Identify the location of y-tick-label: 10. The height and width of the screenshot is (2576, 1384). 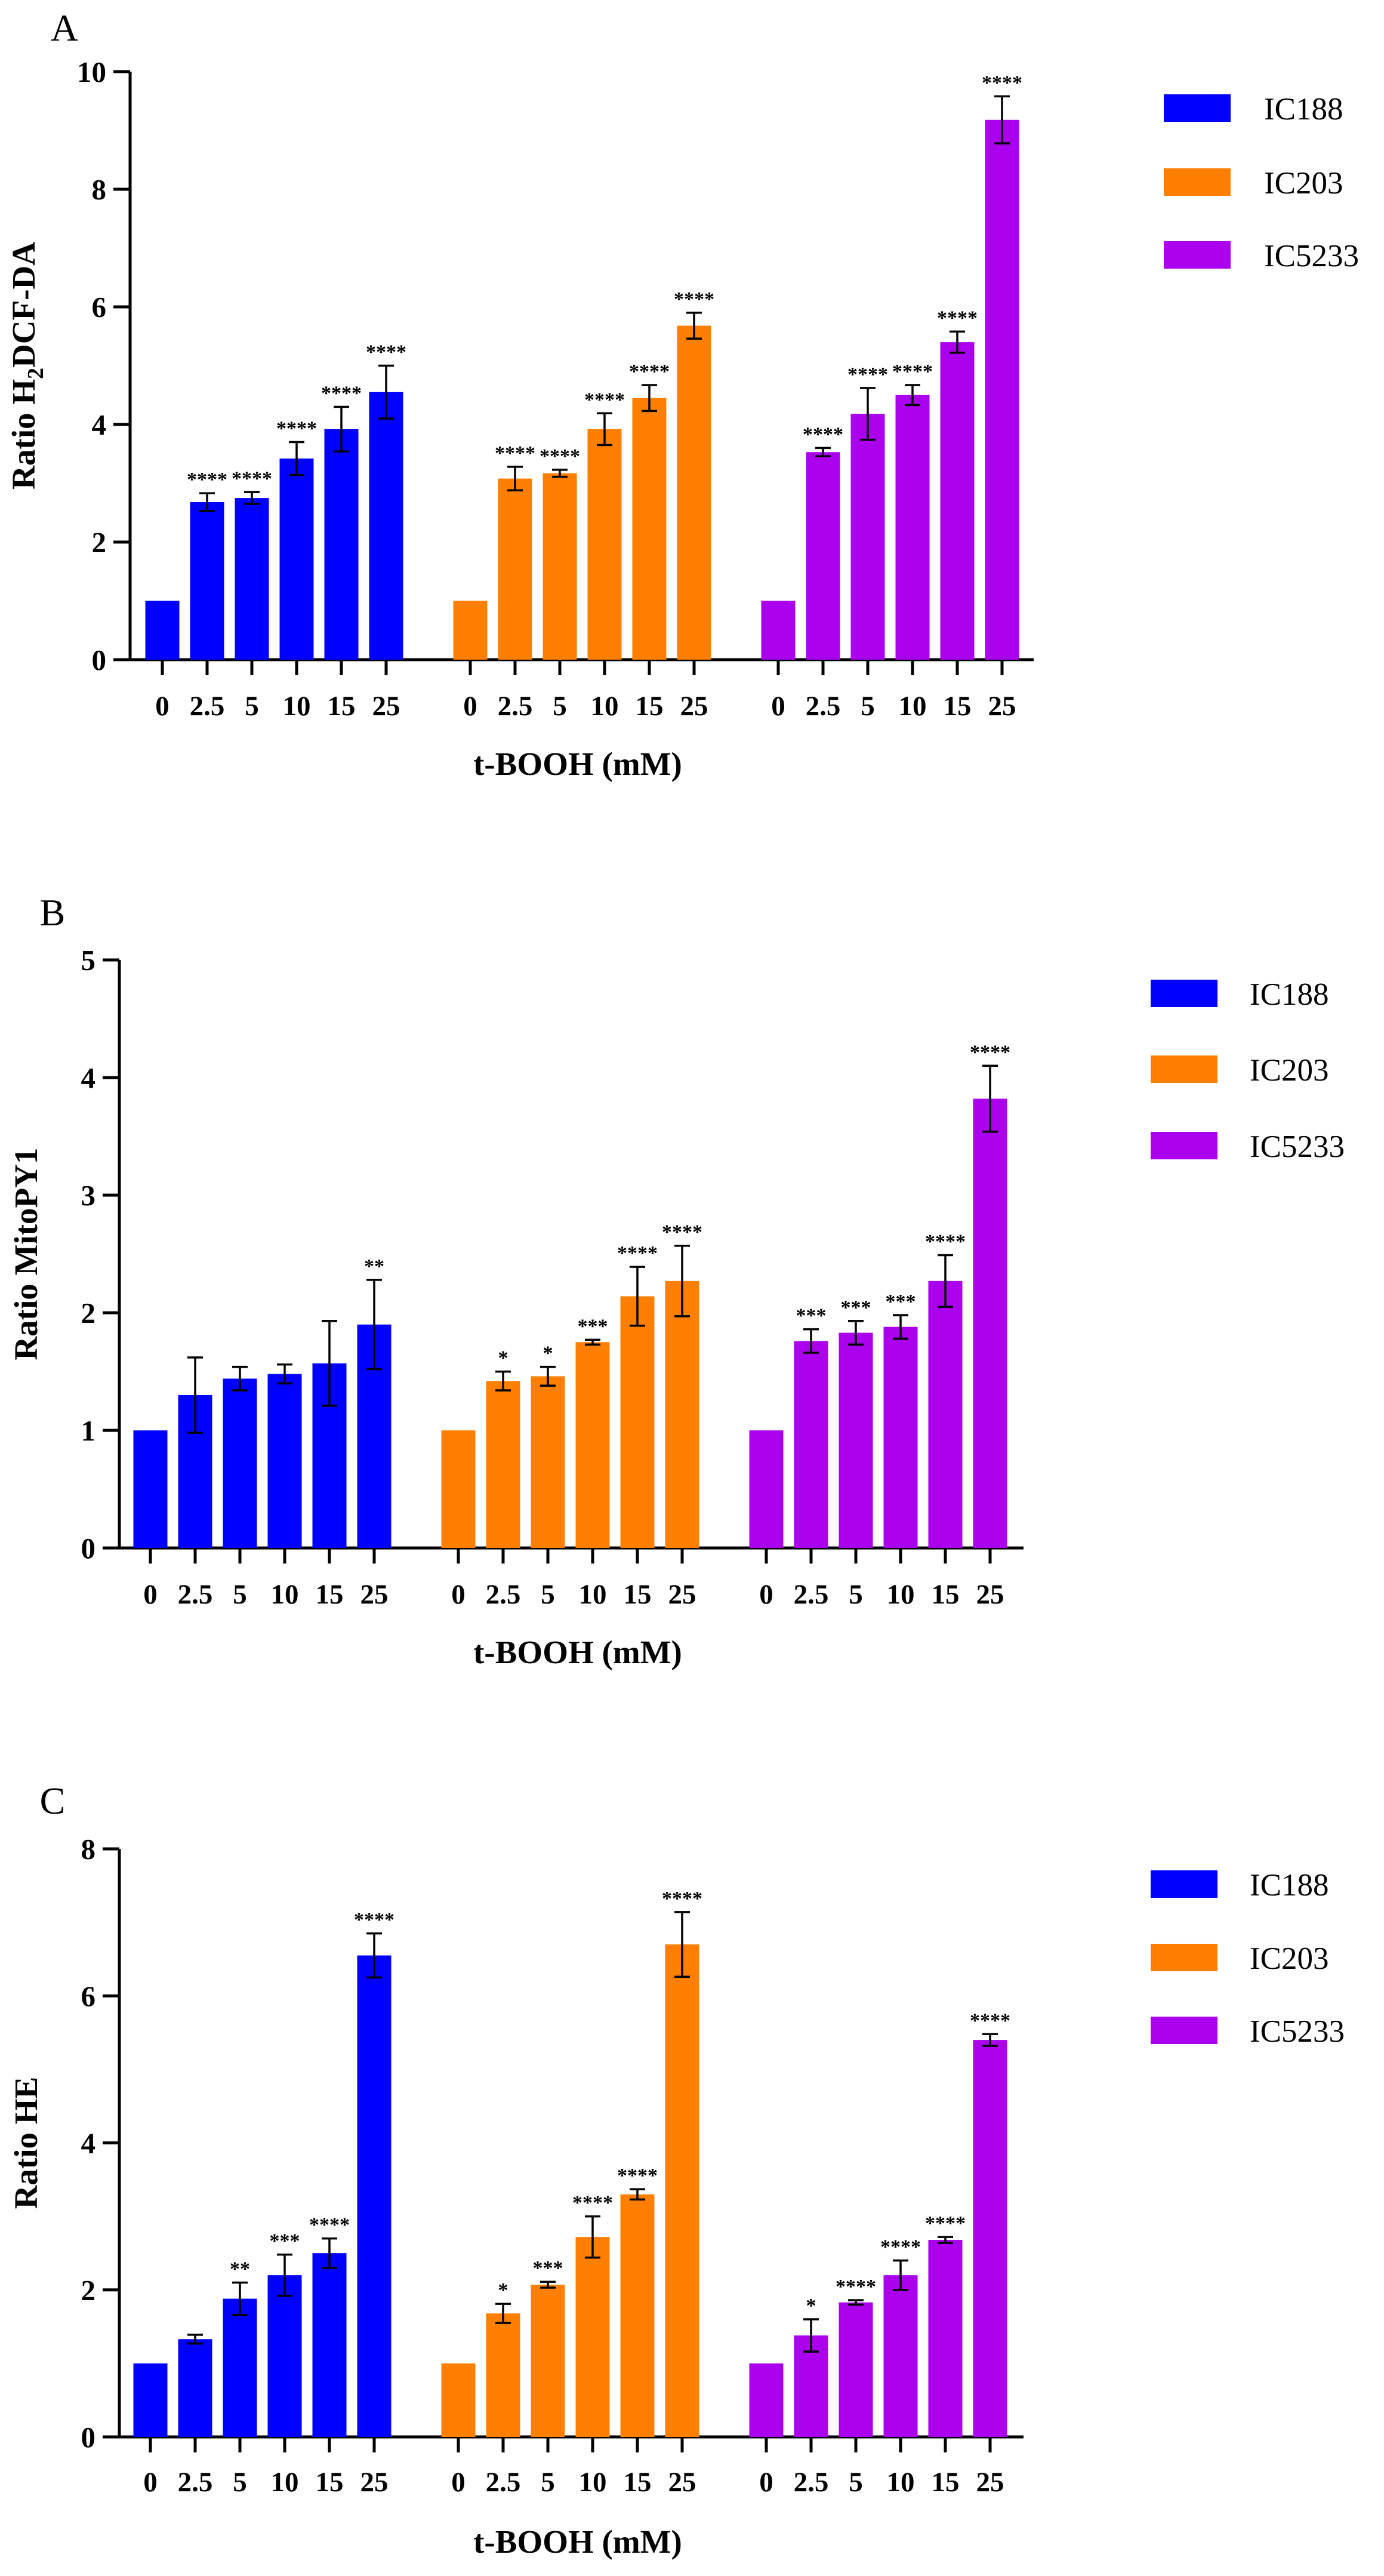
(91, 72).